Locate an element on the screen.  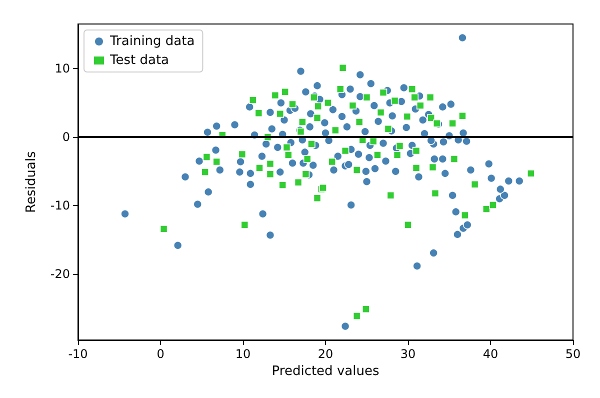
x-tick-label: 0 is located at coordinates (160, 354).